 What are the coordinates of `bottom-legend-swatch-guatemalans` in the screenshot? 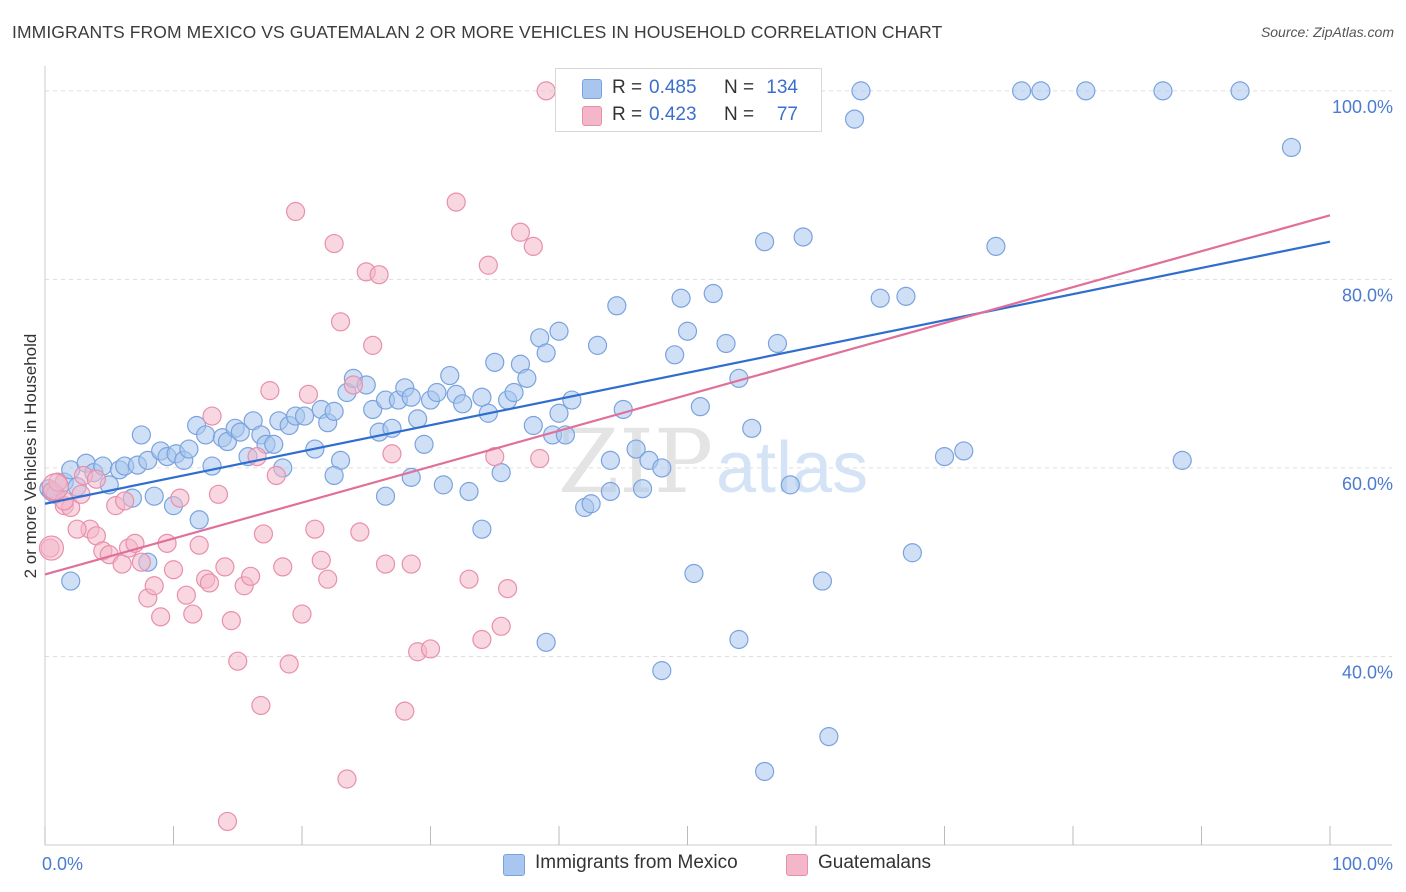 It's located at (797, 865).